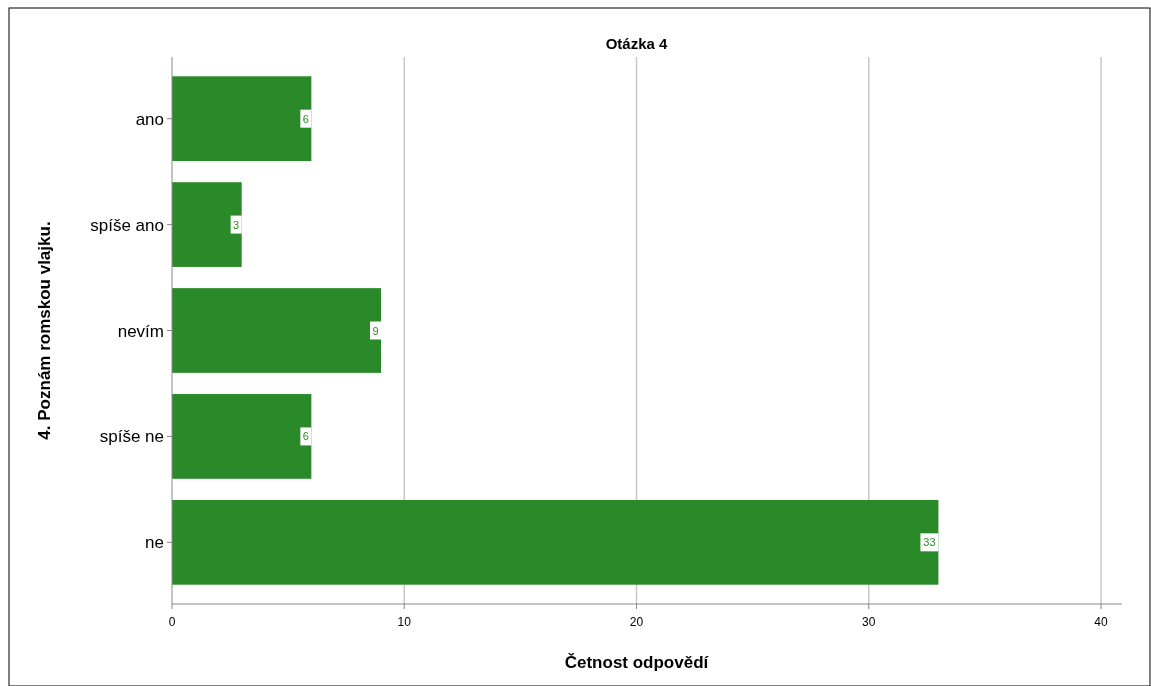 This screenshot has width=1151, height=686. Describe the element at coordinates (637, 662) in the screenshot. I see `x-axis-title: Četnost odpovědí` at that location.